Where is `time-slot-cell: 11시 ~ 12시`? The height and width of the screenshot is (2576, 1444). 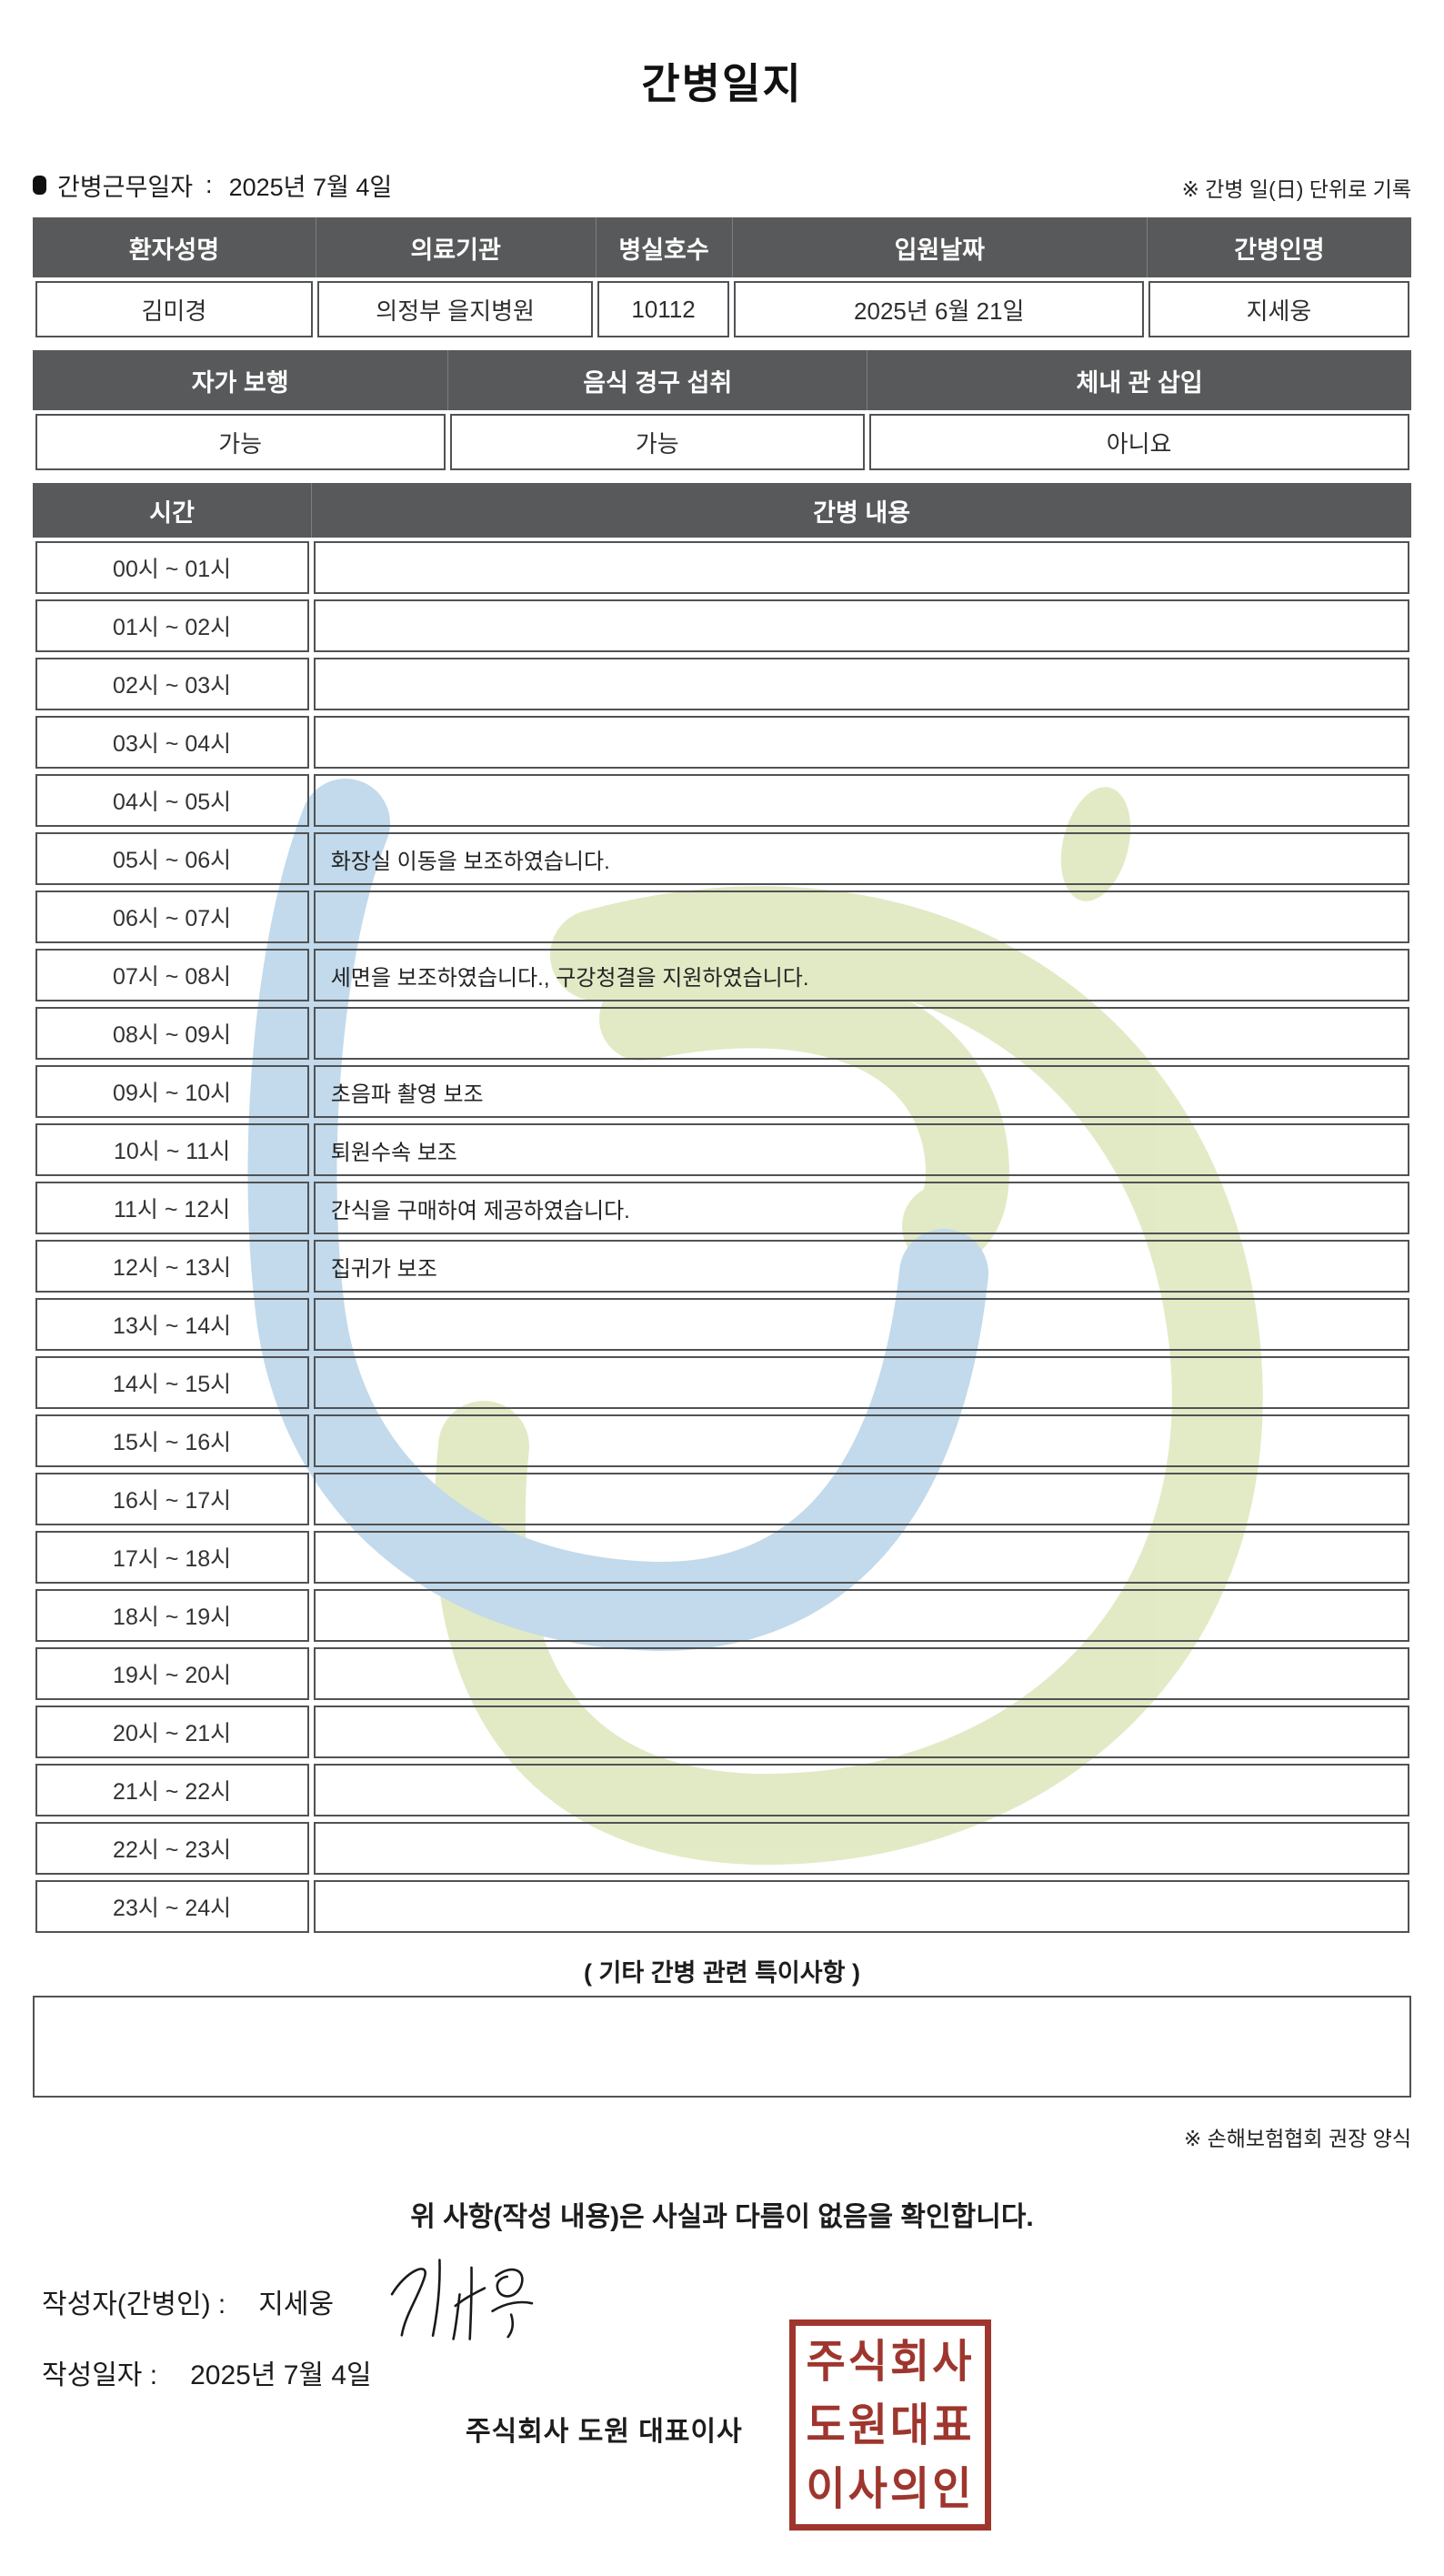
time-slot-cell: 11시 ~ 12시 is located at coordinates (172, 1208).